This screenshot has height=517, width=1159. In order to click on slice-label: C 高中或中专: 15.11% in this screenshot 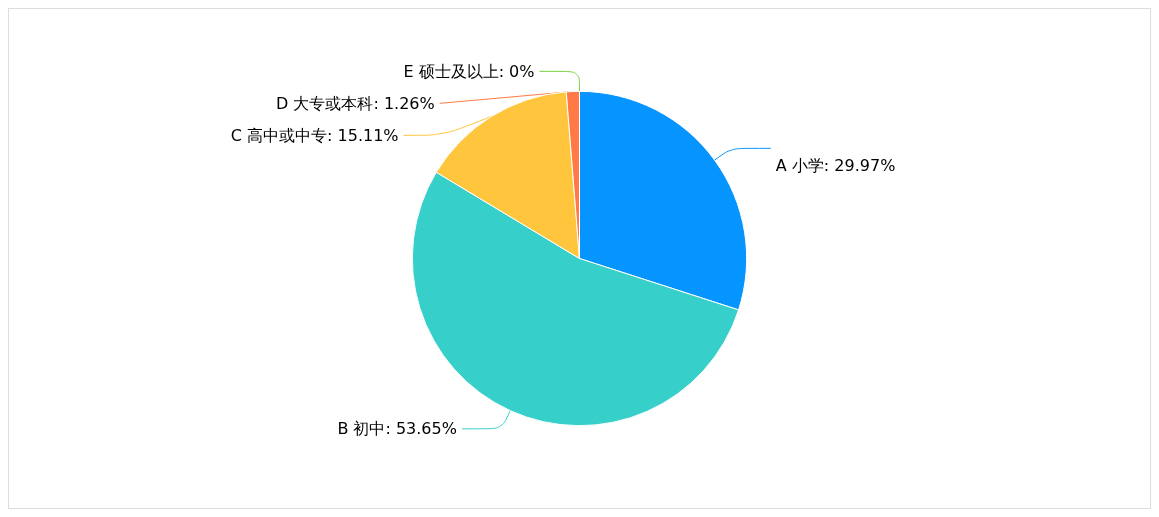, I will do `click(314, 135)`.